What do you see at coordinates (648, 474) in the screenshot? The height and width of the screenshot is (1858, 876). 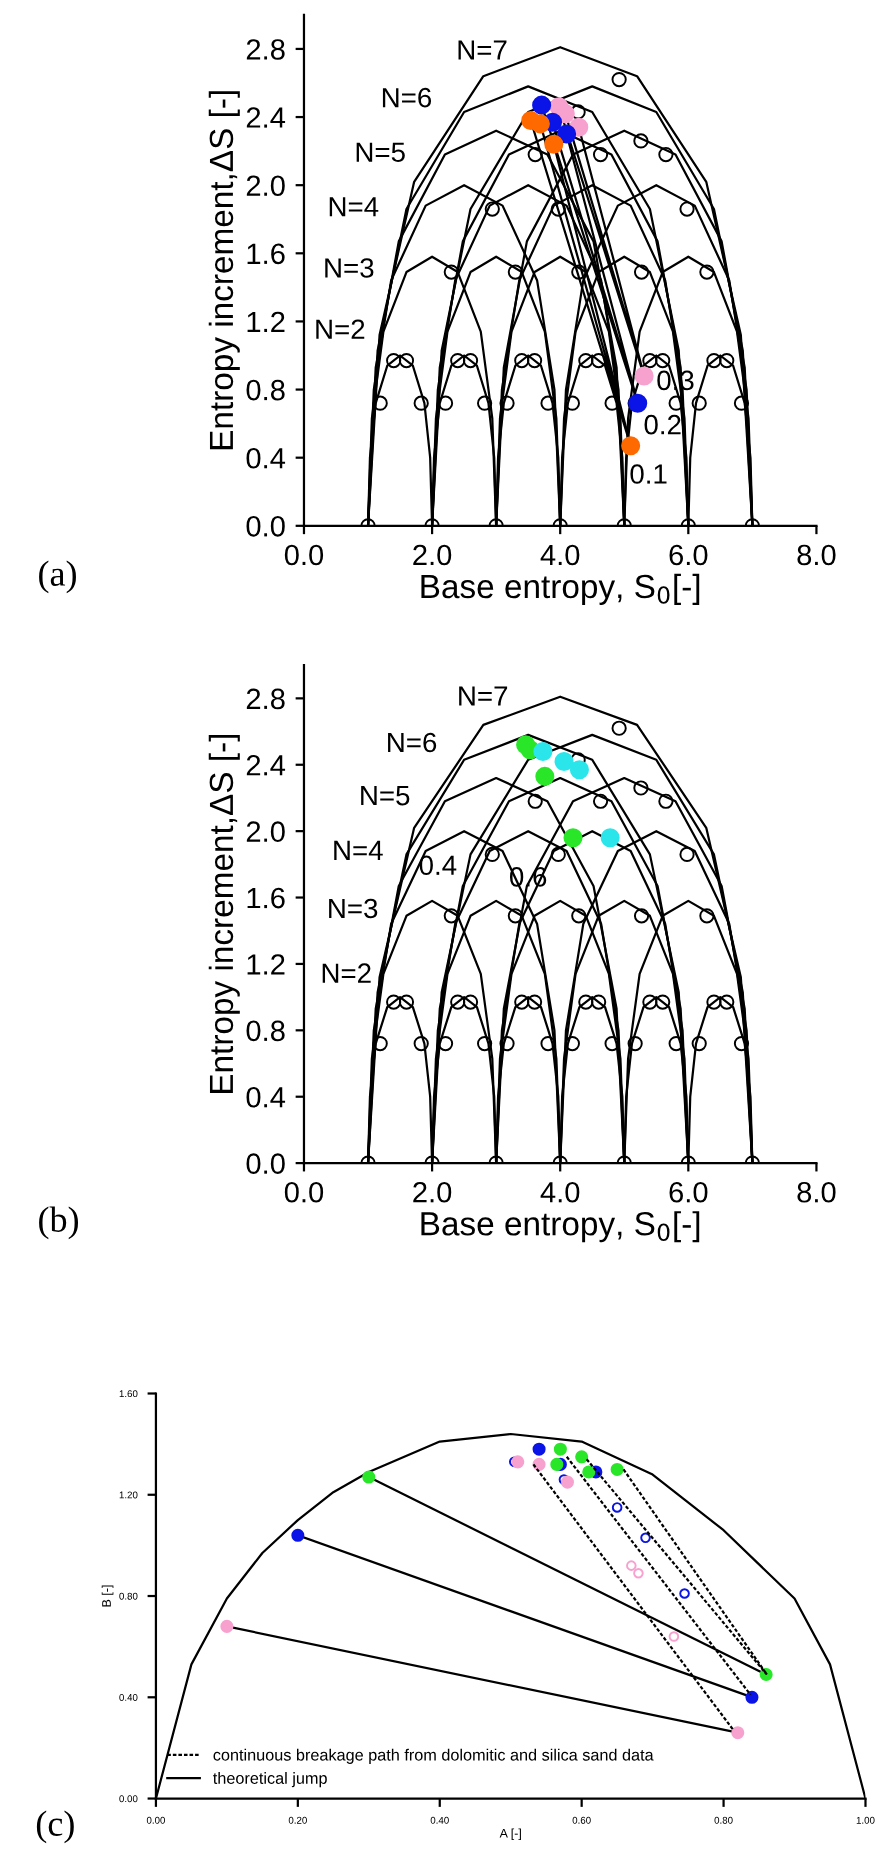 I see `annotation: 0.1` at bounding box center [648, 474].